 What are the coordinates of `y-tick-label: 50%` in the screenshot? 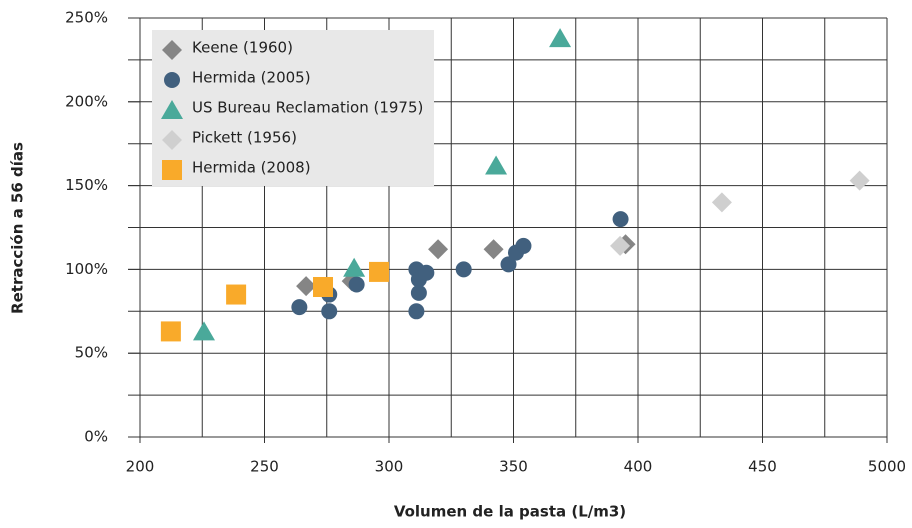 It's located at (91, 353).